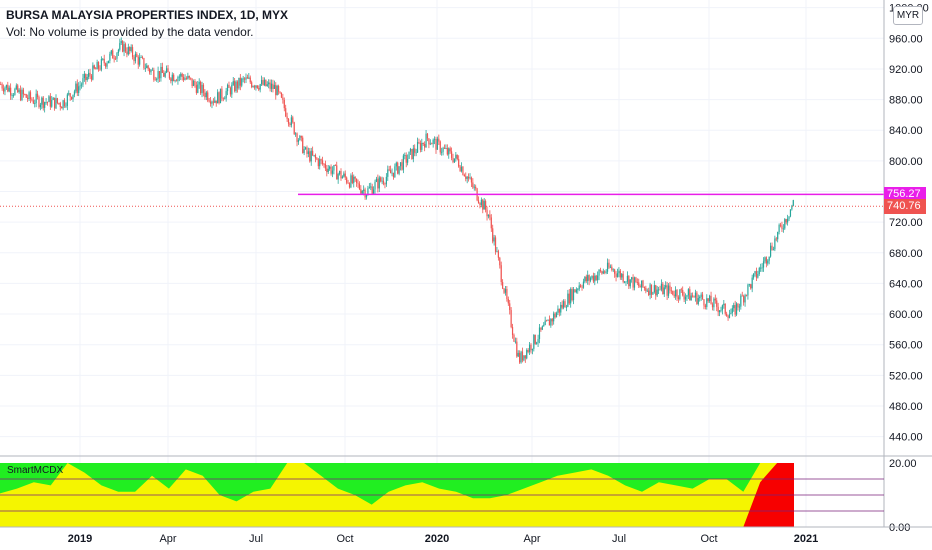 This screenshot has height=550, width=932. I want to click on x-tick-label: Apr, so click(167, 539).